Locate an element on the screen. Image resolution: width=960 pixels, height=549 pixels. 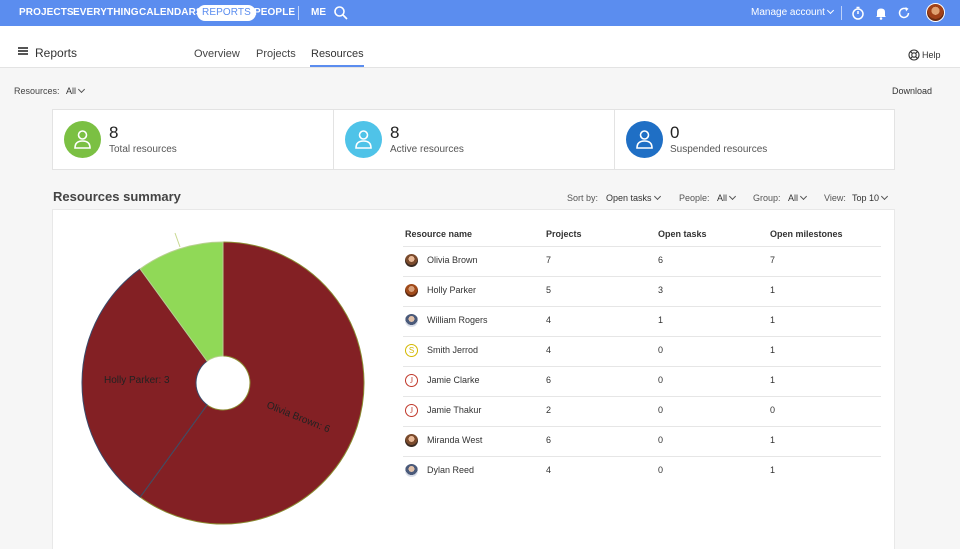
nav-me: ME is located at coordinates (319, 12).